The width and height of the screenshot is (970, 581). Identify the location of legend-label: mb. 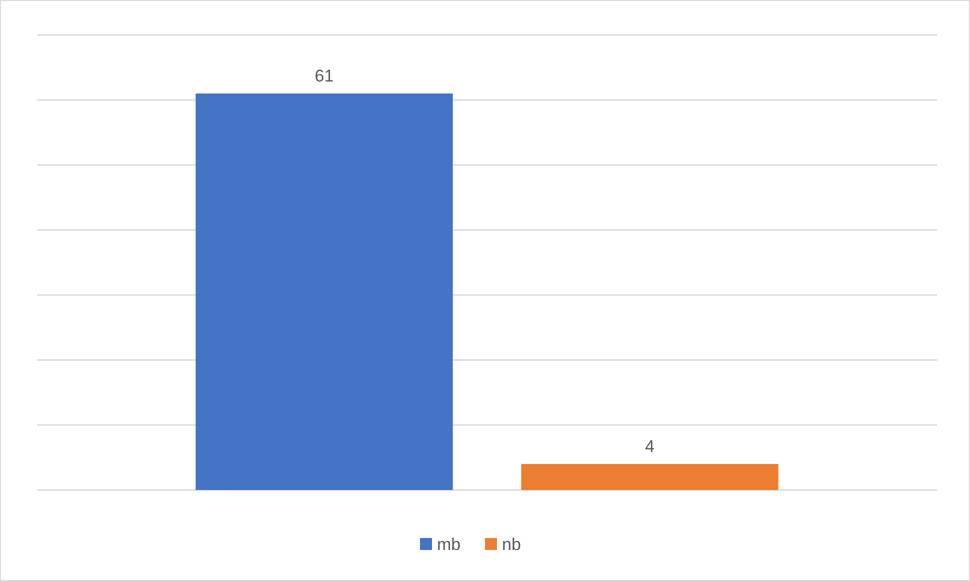
(449, 544).